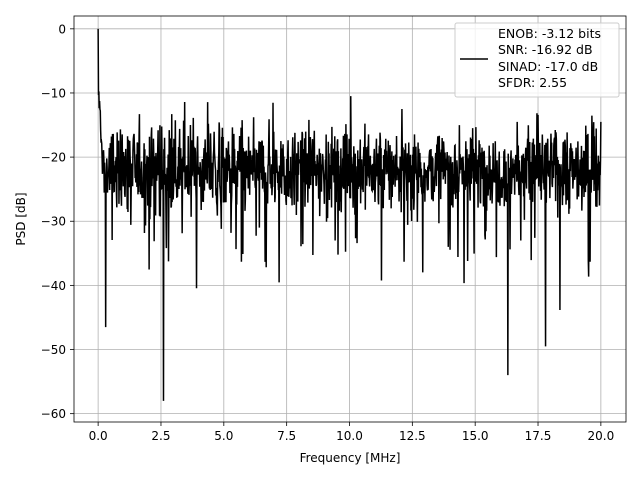 Image resolution: width=640 pixels, height=480 pixels. Describe the element at coordinates (21, 218) in the screenshot. I see `y-axis-label: PSD [dB]` at that location.